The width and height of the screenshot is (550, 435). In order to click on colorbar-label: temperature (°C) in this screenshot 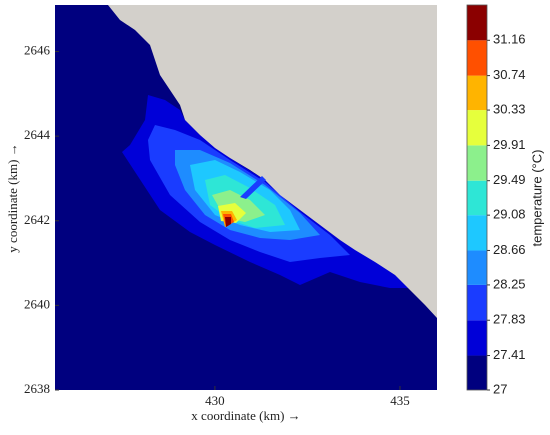, I will do `click(536, 198)`.